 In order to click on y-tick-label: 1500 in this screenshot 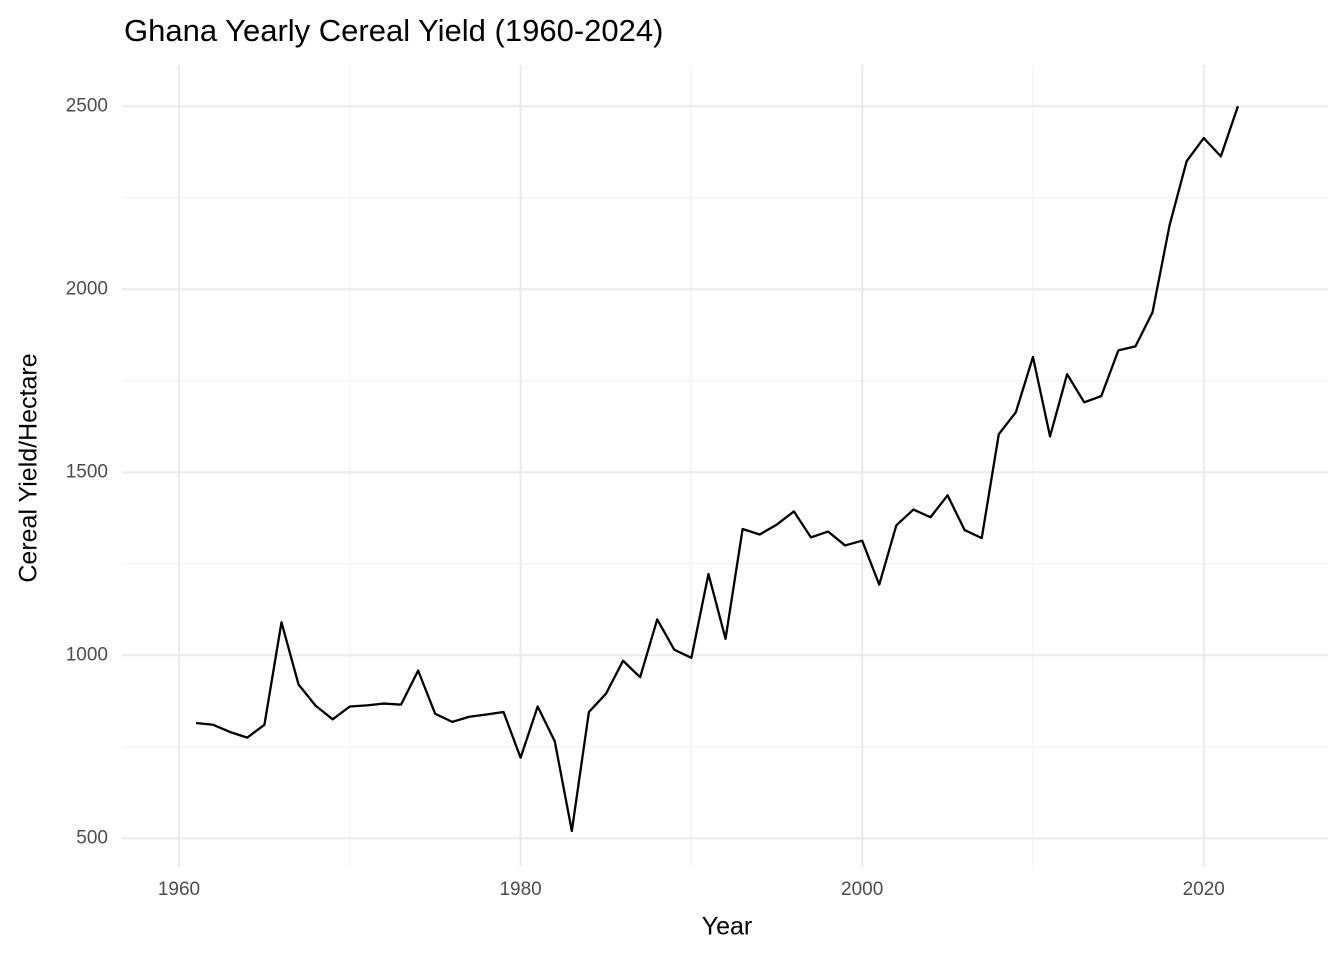, I will do `click(87, 471)`.